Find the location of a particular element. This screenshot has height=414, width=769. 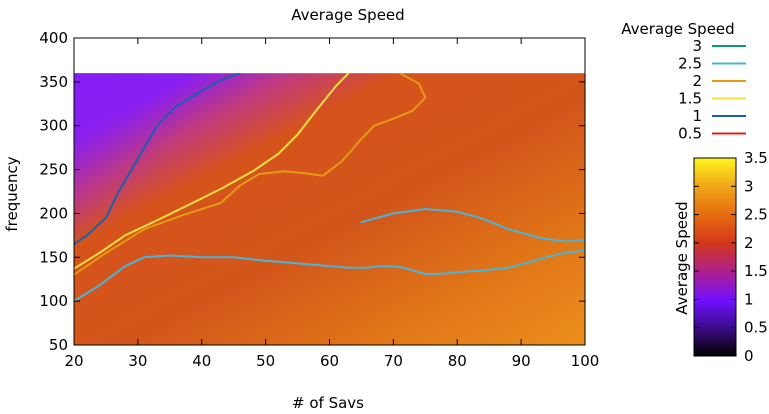

y-tick-label: 300 is located at coordinates (53, 126).